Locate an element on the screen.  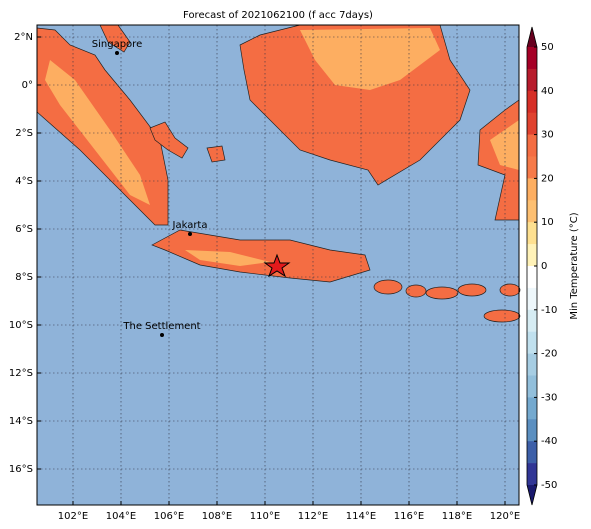
colorbar-tick-label: 40 is located at coordinates (547, 91).